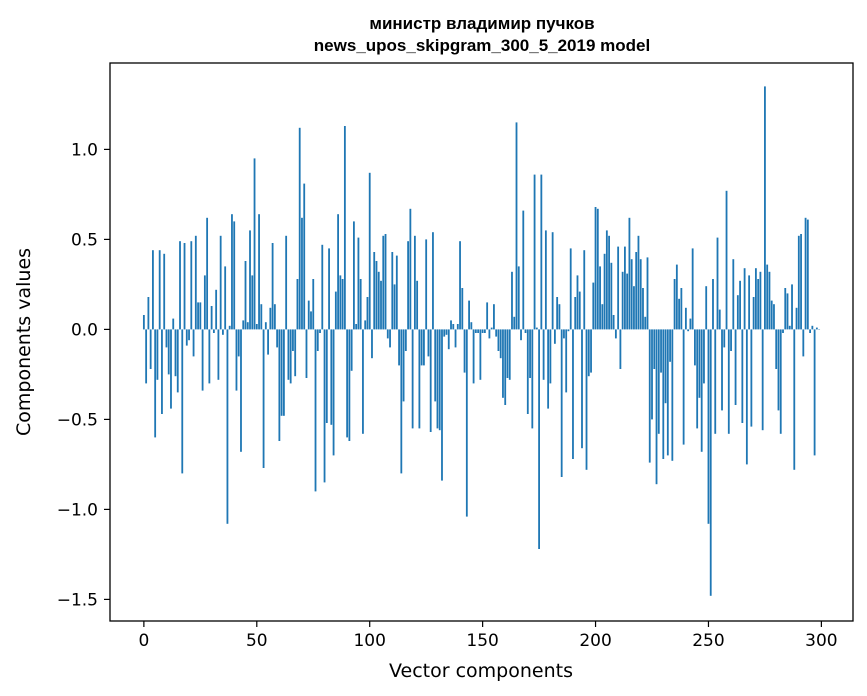 This screenshot has height=696, width=867. What do you see at coordinates (481, 23) in the screenshot?
I see `chart-title: министр владимир пучков` at bounding box center [481, 23].